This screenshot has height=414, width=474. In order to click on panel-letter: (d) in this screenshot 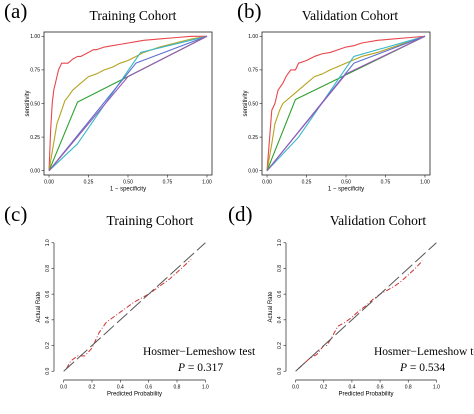, I will do `click(240, 214)`.